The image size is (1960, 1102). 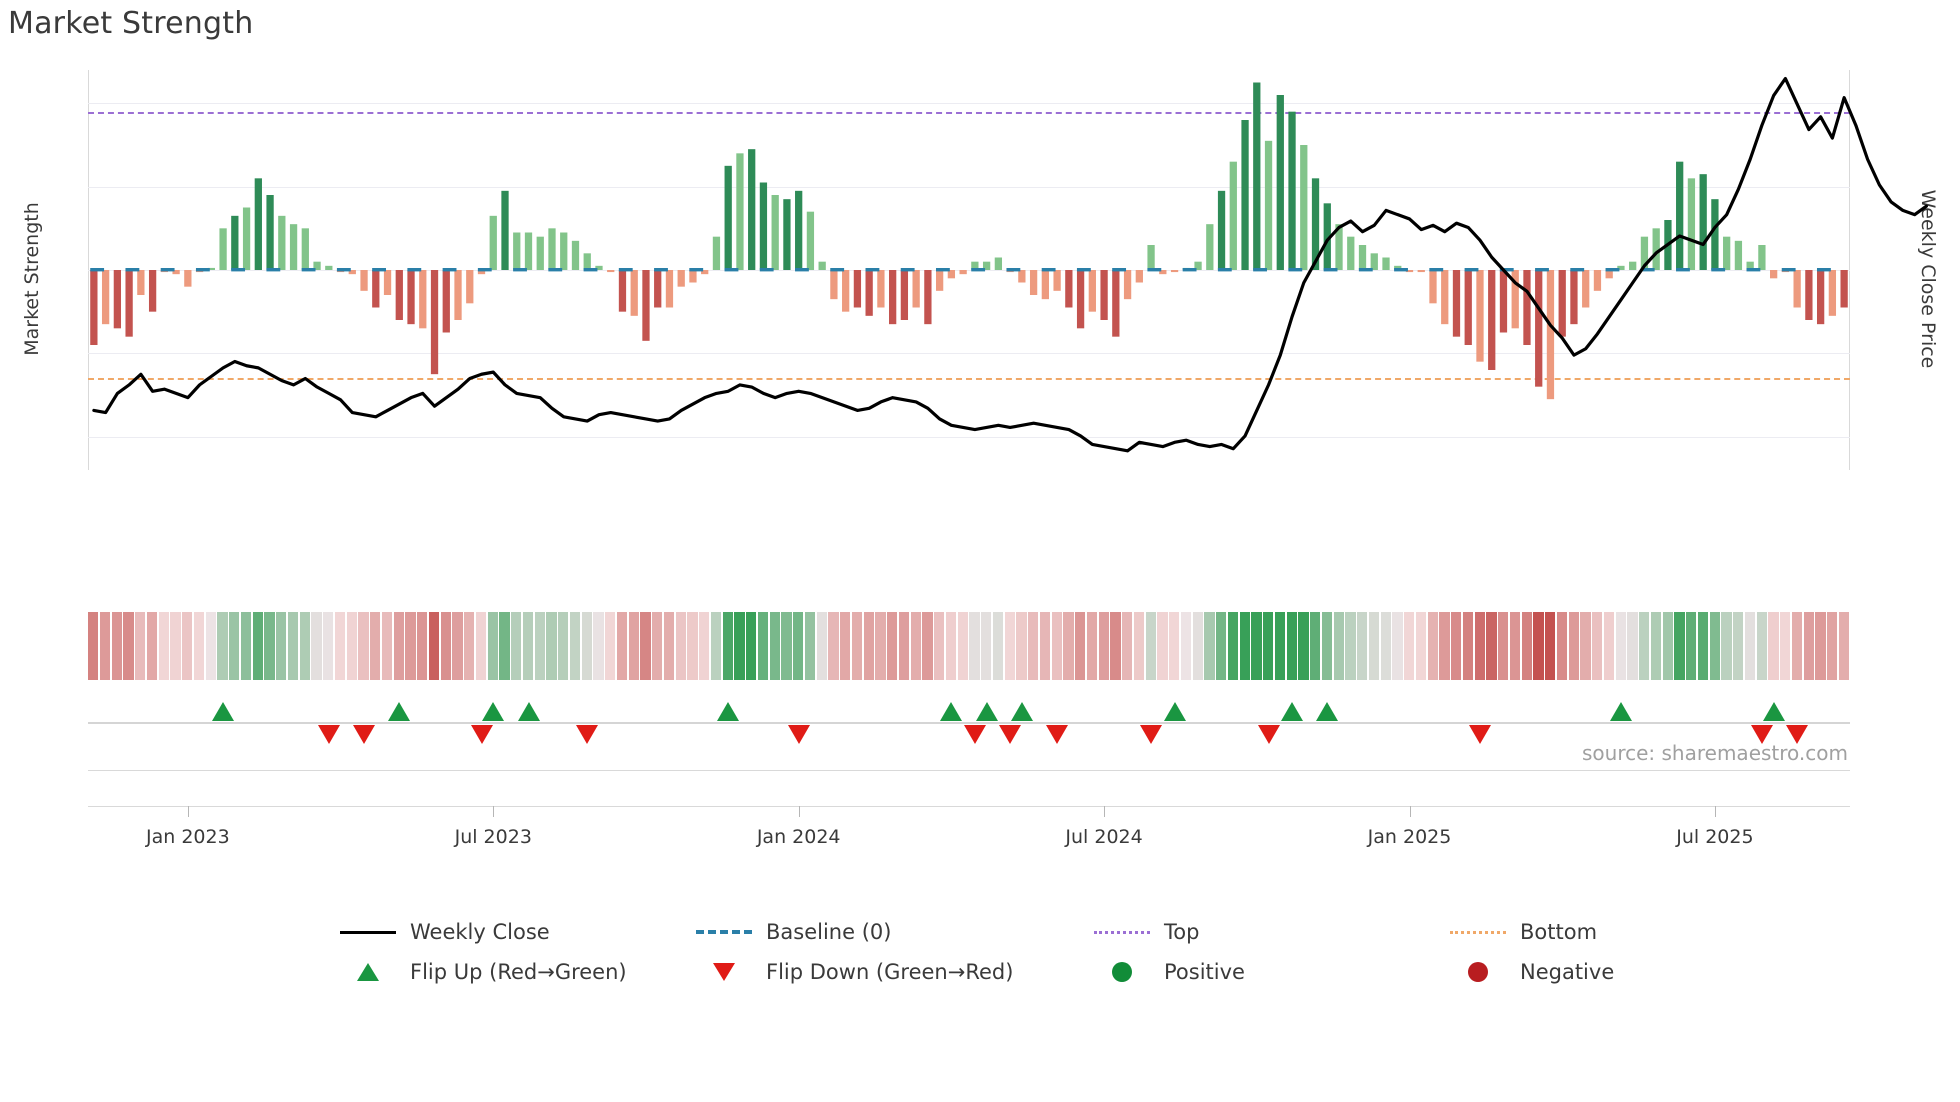 What do you see at coordinates (1565, 972) in the screenshot?
I see `legend-item: Negative` at bounding box center [1565, 972].